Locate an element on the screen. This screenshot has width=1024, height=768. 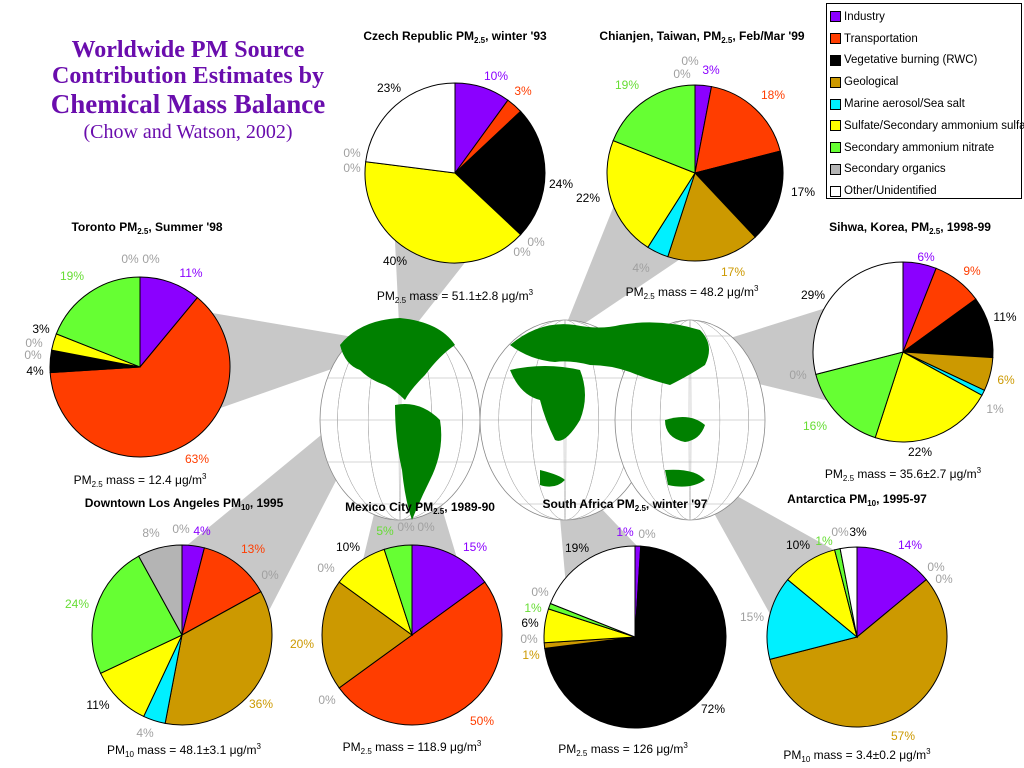
pct-label-mexico-nitrate: 5% is located at coordinates (385, 531).